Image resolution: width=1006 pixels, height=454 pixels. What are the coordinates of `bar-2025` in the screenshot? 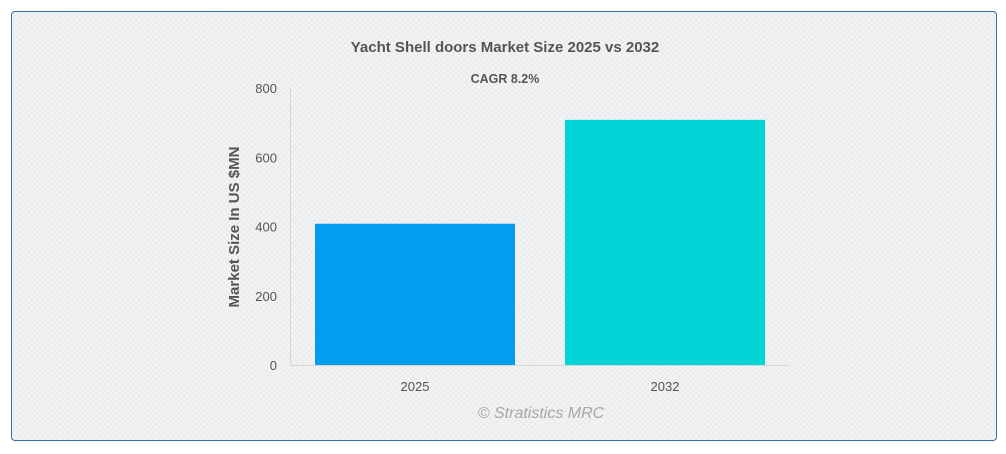 It's located at (415, 294).